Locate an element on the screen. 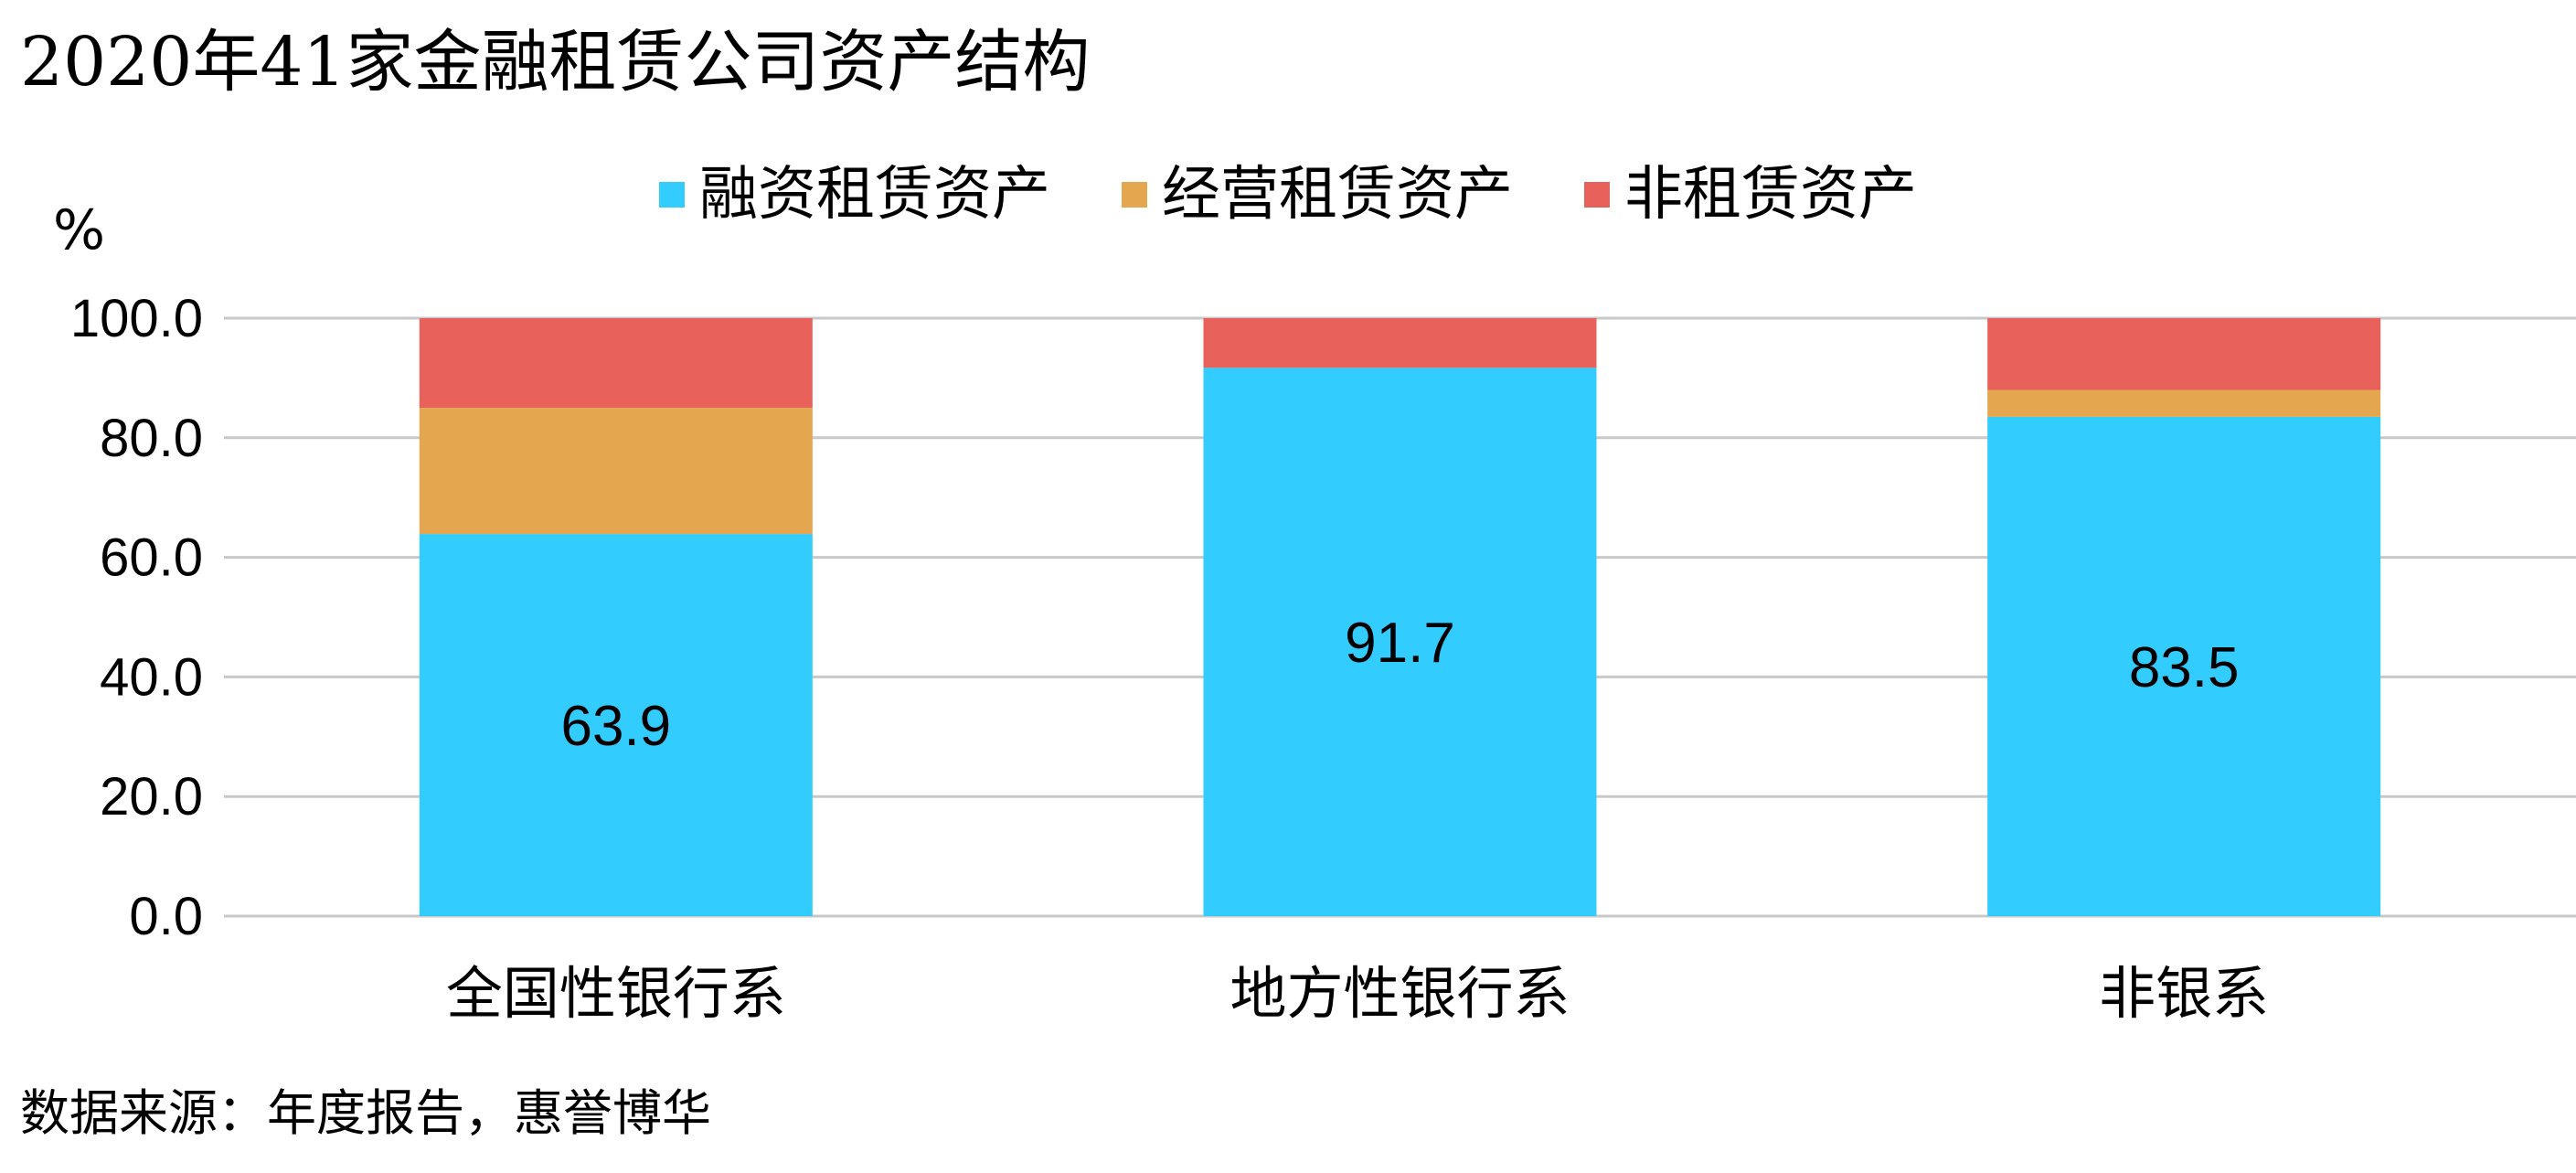 This screenshot has width=2576, height=1173. y-axis-unit: % is located at coordinates (79, 230).